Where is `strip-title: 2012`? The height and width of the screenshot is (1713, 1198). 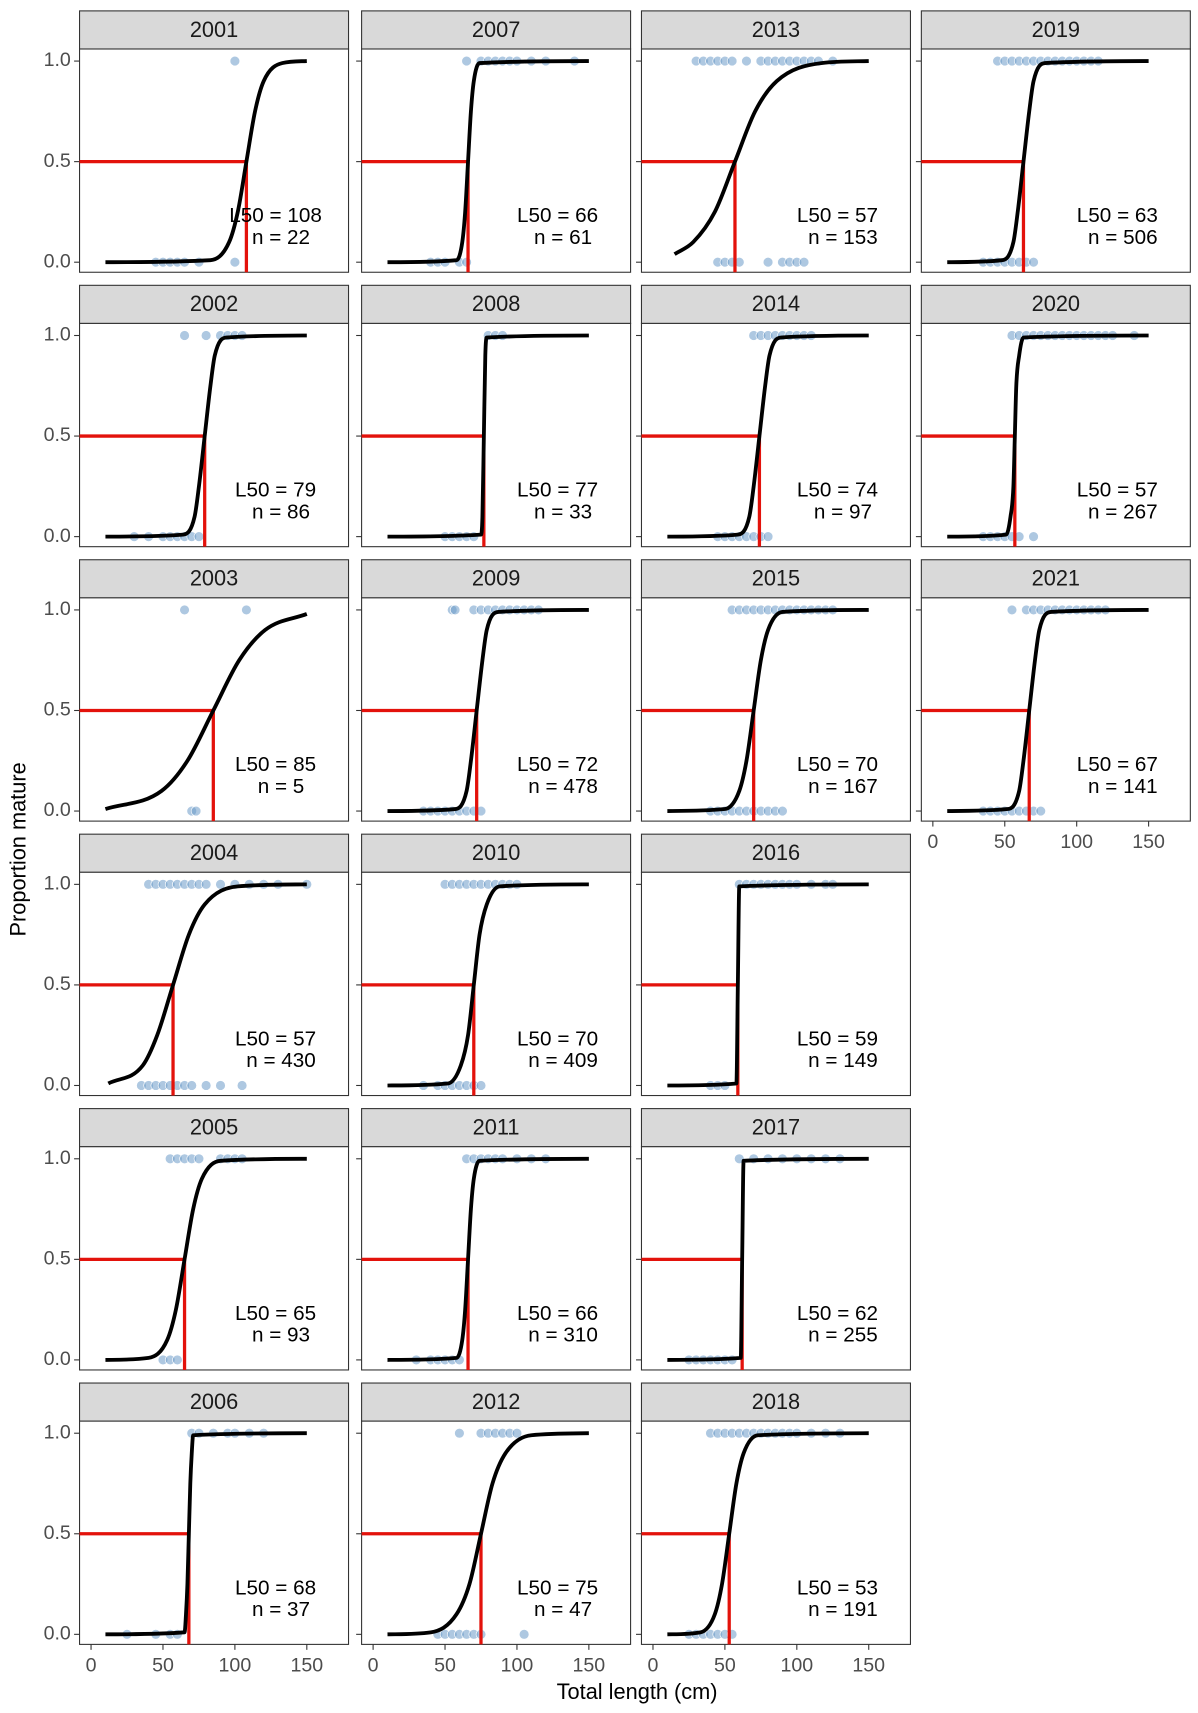
strip-title: 2012 is located at coordinates (496, 1401).